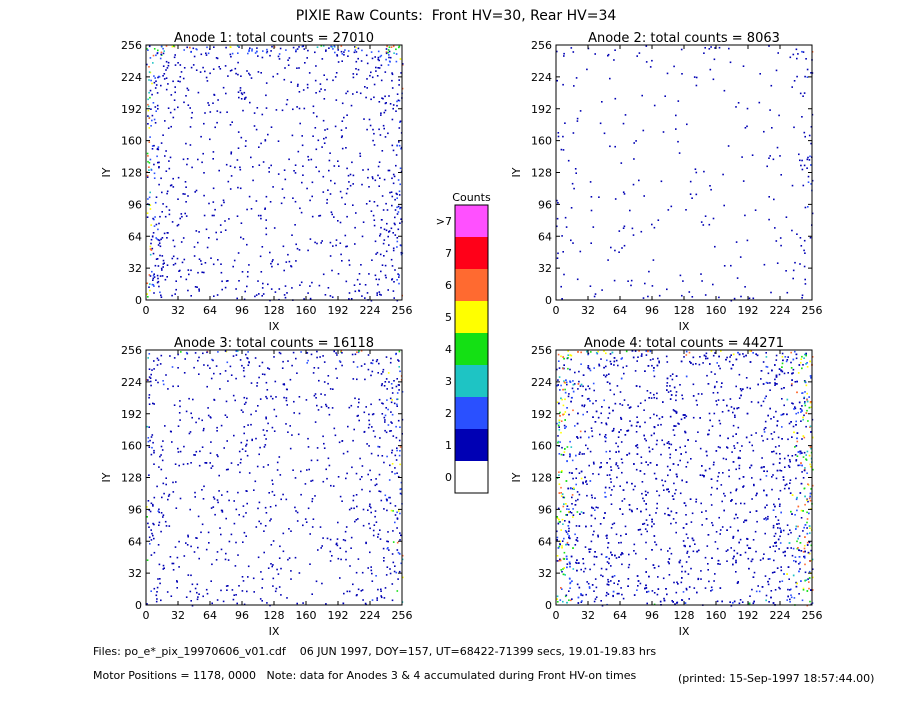 The height and width of the screenshot is (705, 913). What do you see at coordinates (541, 478) in the screenshot?
I see `y-tick-label: 128` at bounding box center [541, 478].